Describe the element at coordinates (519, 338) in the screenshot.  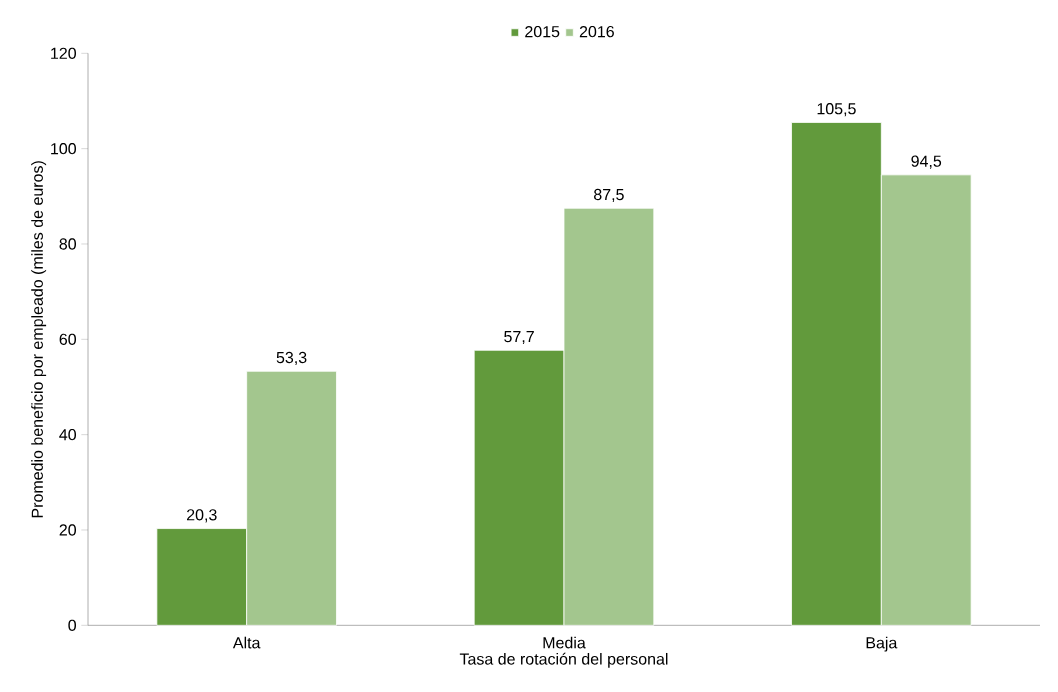
I see `data-label: 57,7` at that location.